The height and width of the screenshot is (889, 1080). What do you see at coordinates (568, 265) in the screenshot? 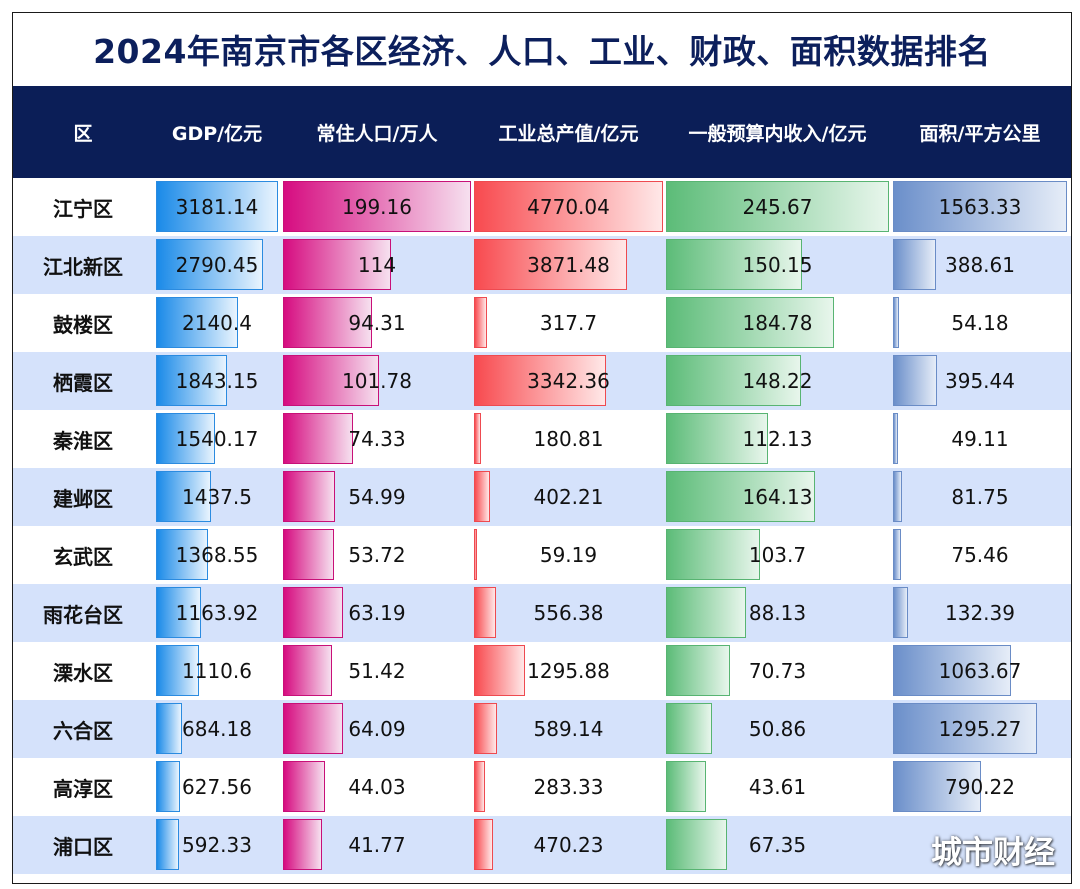
I see `value-label-ind: 3871.48` at bounding box center [568, 265].